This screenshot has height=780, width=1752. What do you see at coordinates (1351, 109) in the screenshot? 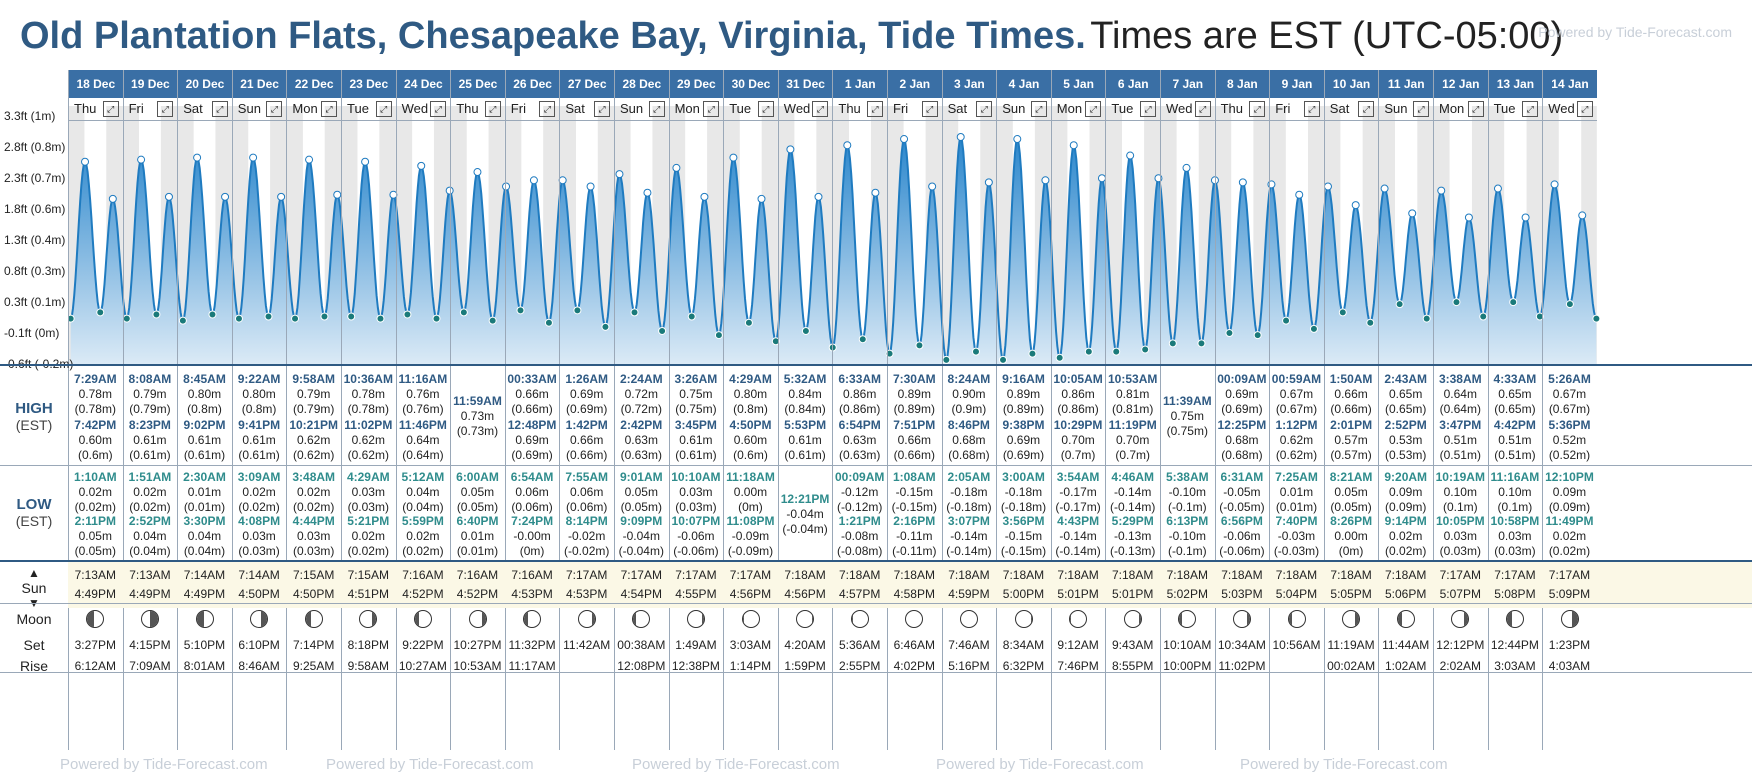
I see `day-of-week: Sat ⤢` at bounding box center [1351, 109].